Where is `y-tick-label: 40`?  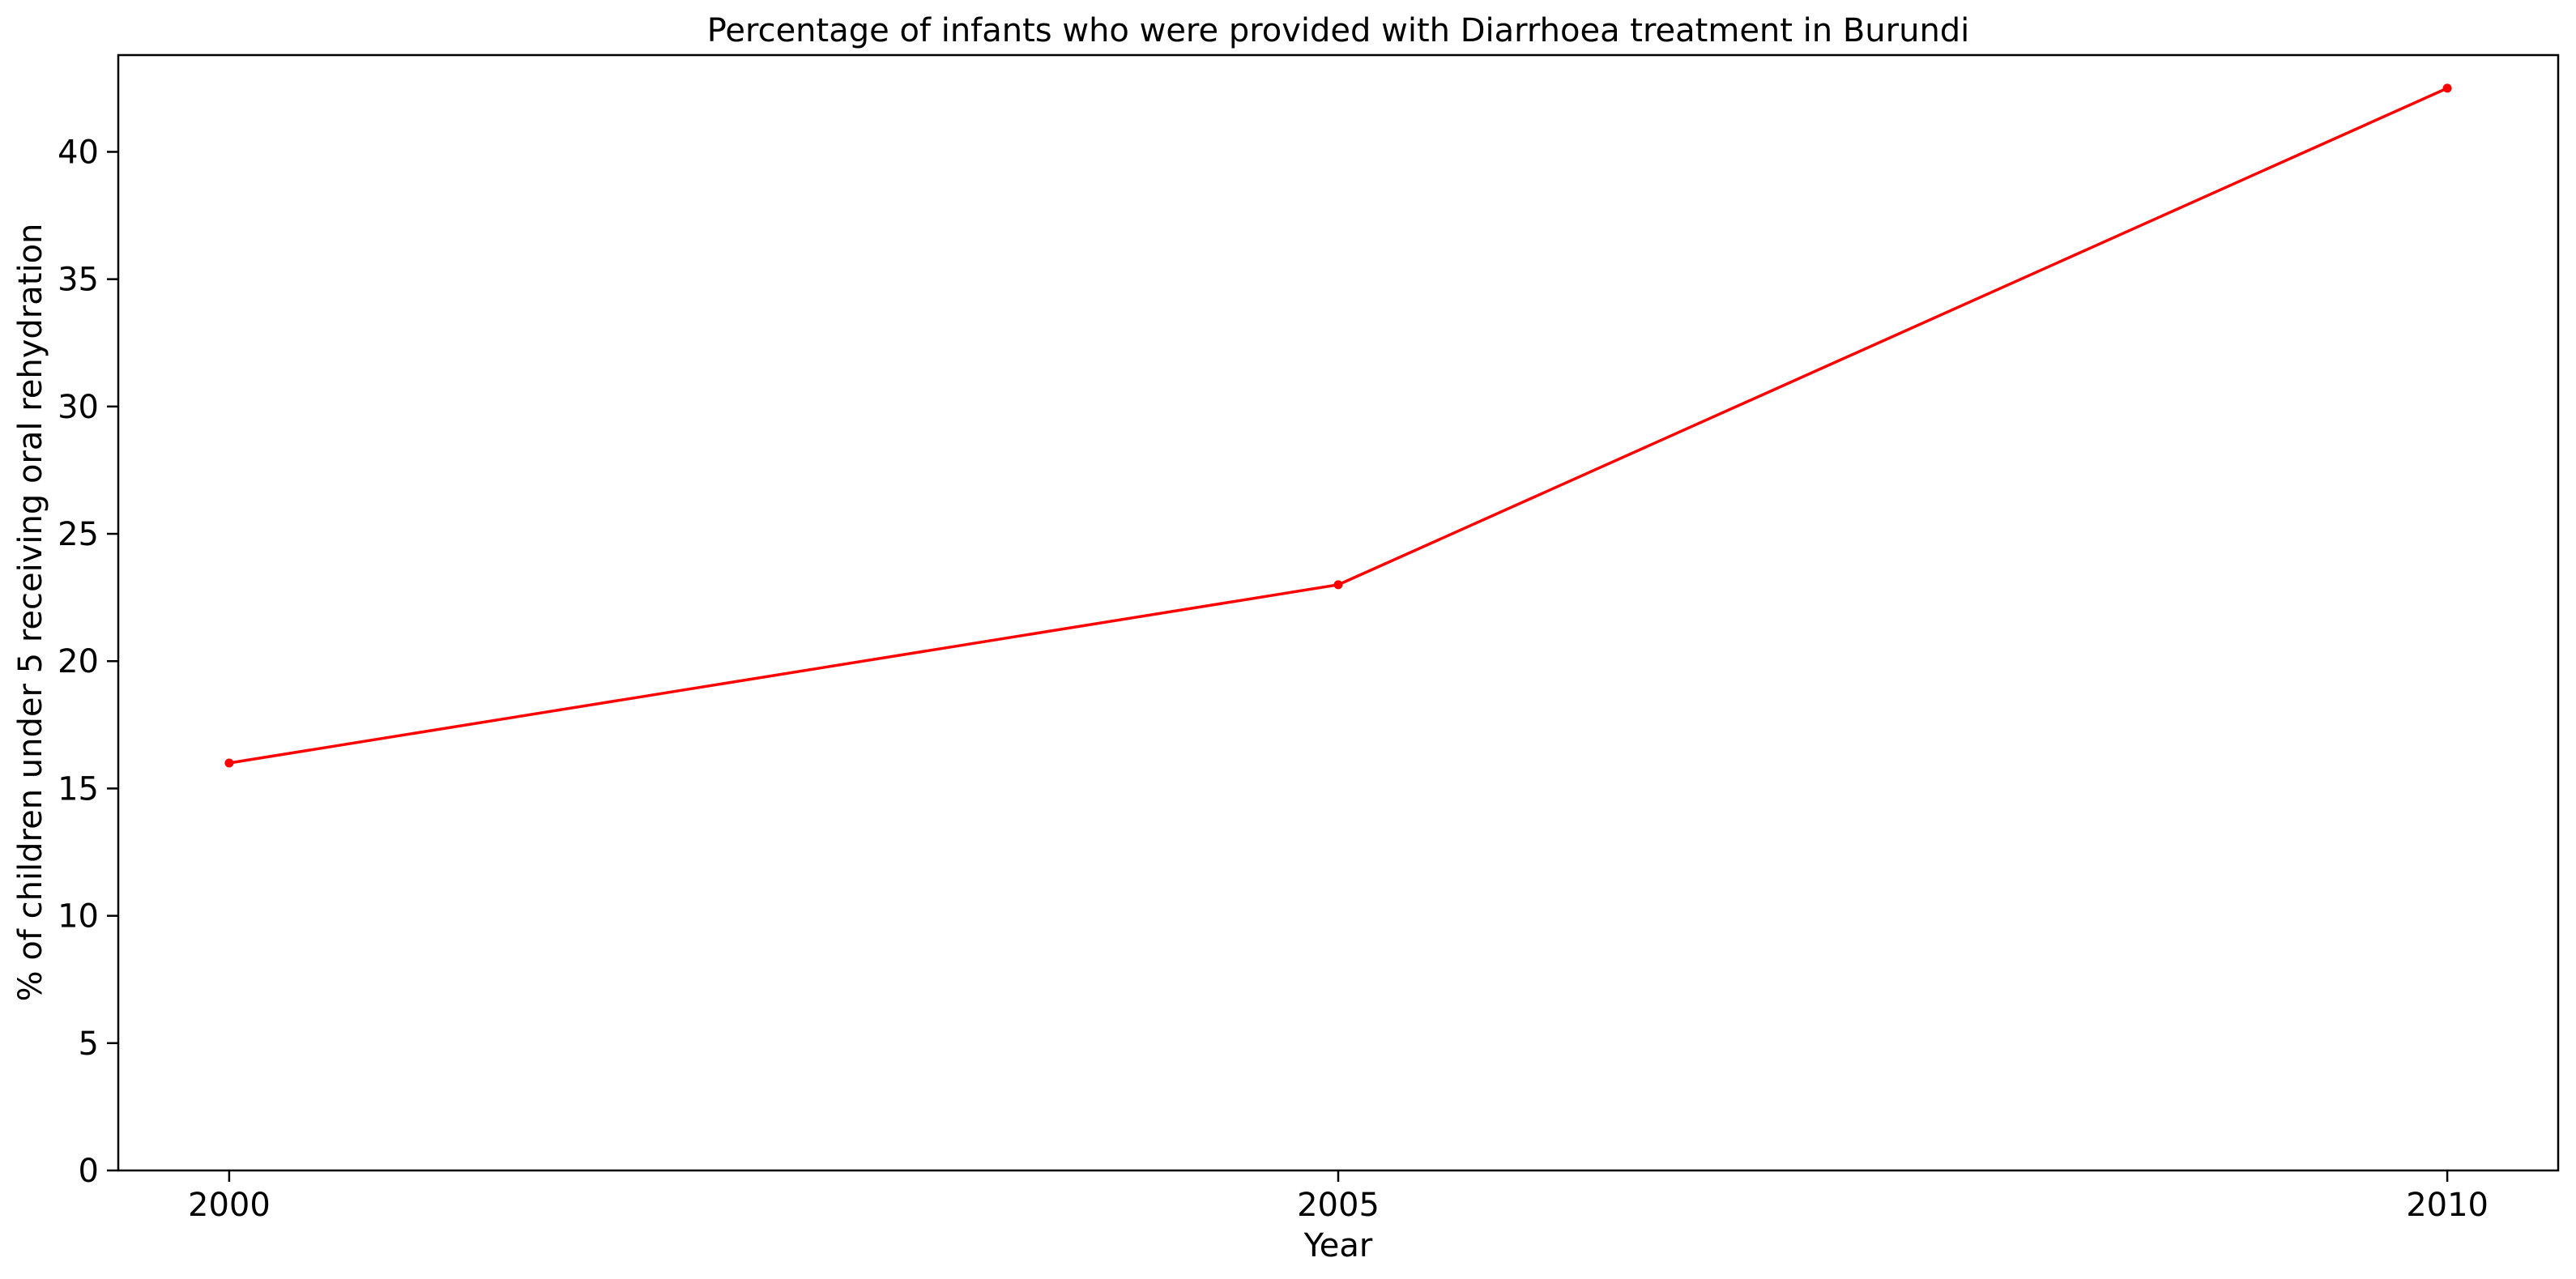
y-tick-label: 40 is located at coordinates (79, 152).